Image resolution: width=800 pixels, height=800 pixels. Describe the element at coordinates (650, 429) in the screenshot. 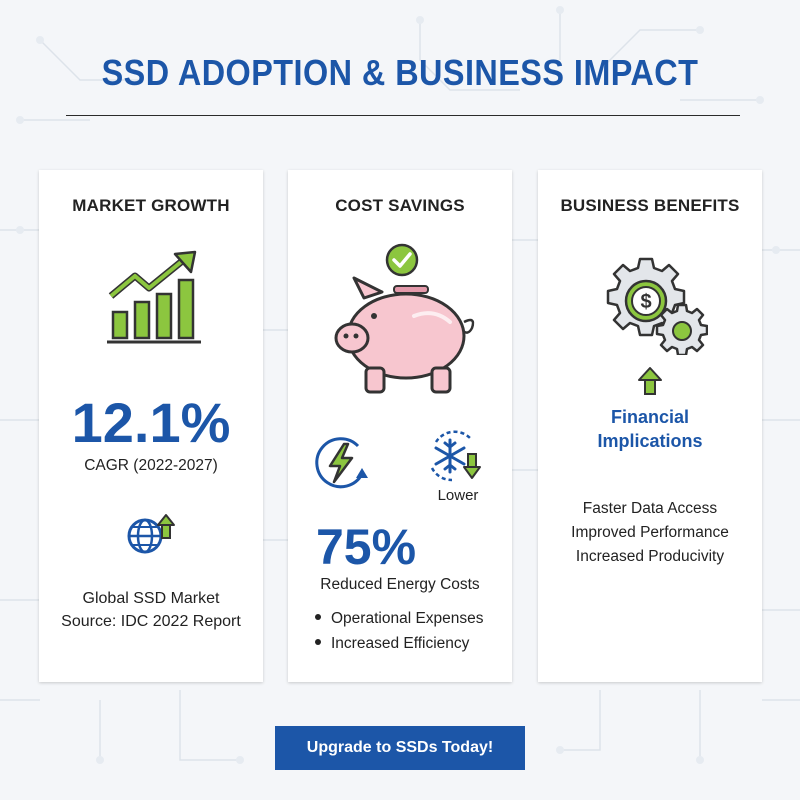

I see `financial-implications-heading: Financial Implications` at that location.